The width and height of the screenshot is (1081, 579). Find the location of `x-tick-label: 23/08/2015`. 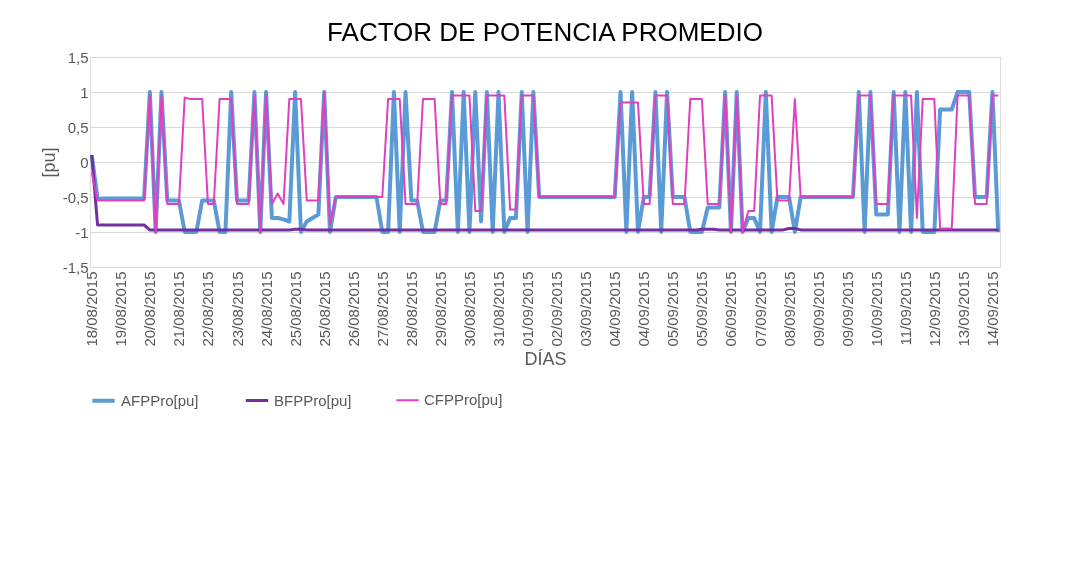

x-tick-label: 23/08/2015 is located at coordinates (237, 309).